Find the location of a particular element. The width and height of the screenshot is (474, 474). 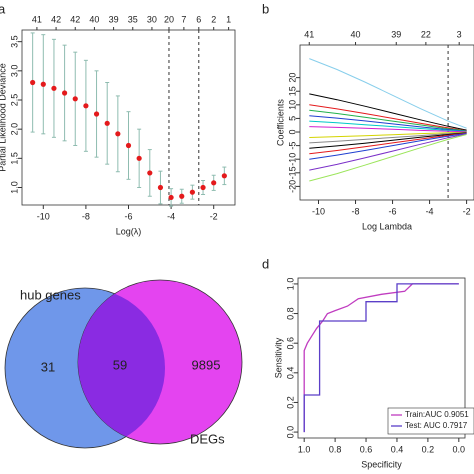

y-tick-label: -5 is located at coordinates (292, 146).